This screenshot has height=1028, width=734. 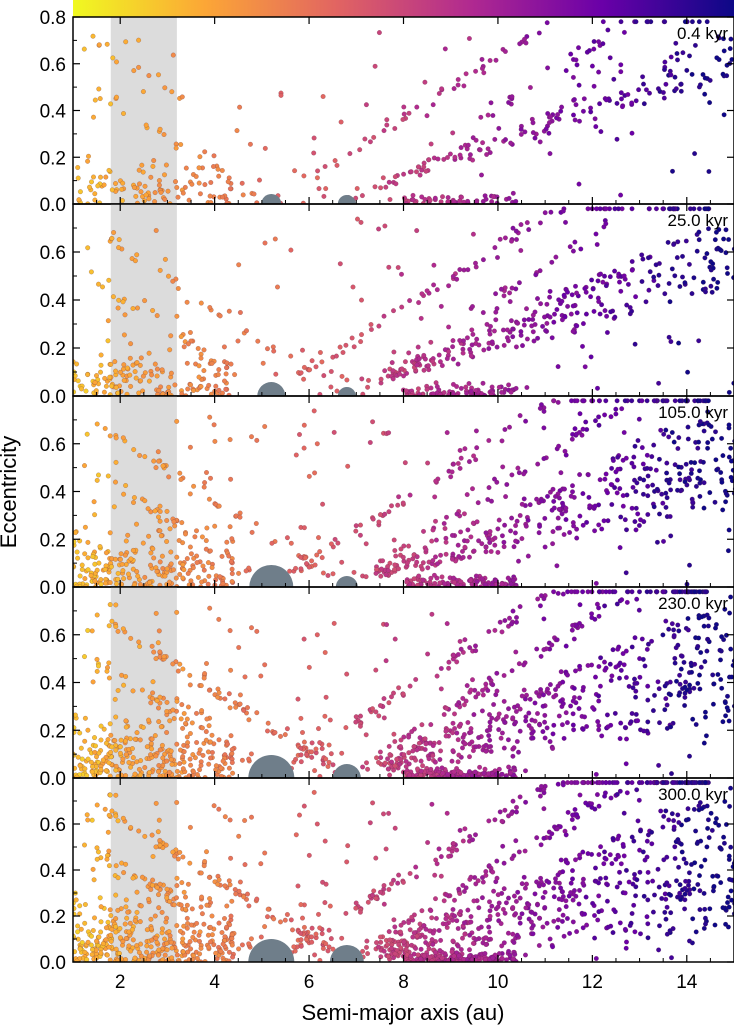 I want to click on planet-inner-marker, so click(x=271, y=576).